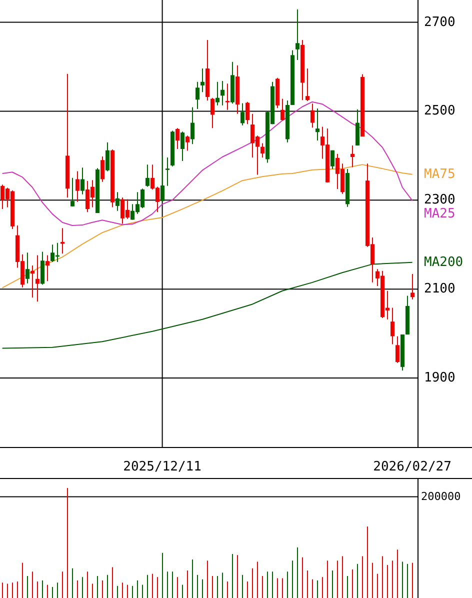 The width and height of the screenshot is (472, 598). I want to click on y-tick-label: 2100, so click(440, 289).